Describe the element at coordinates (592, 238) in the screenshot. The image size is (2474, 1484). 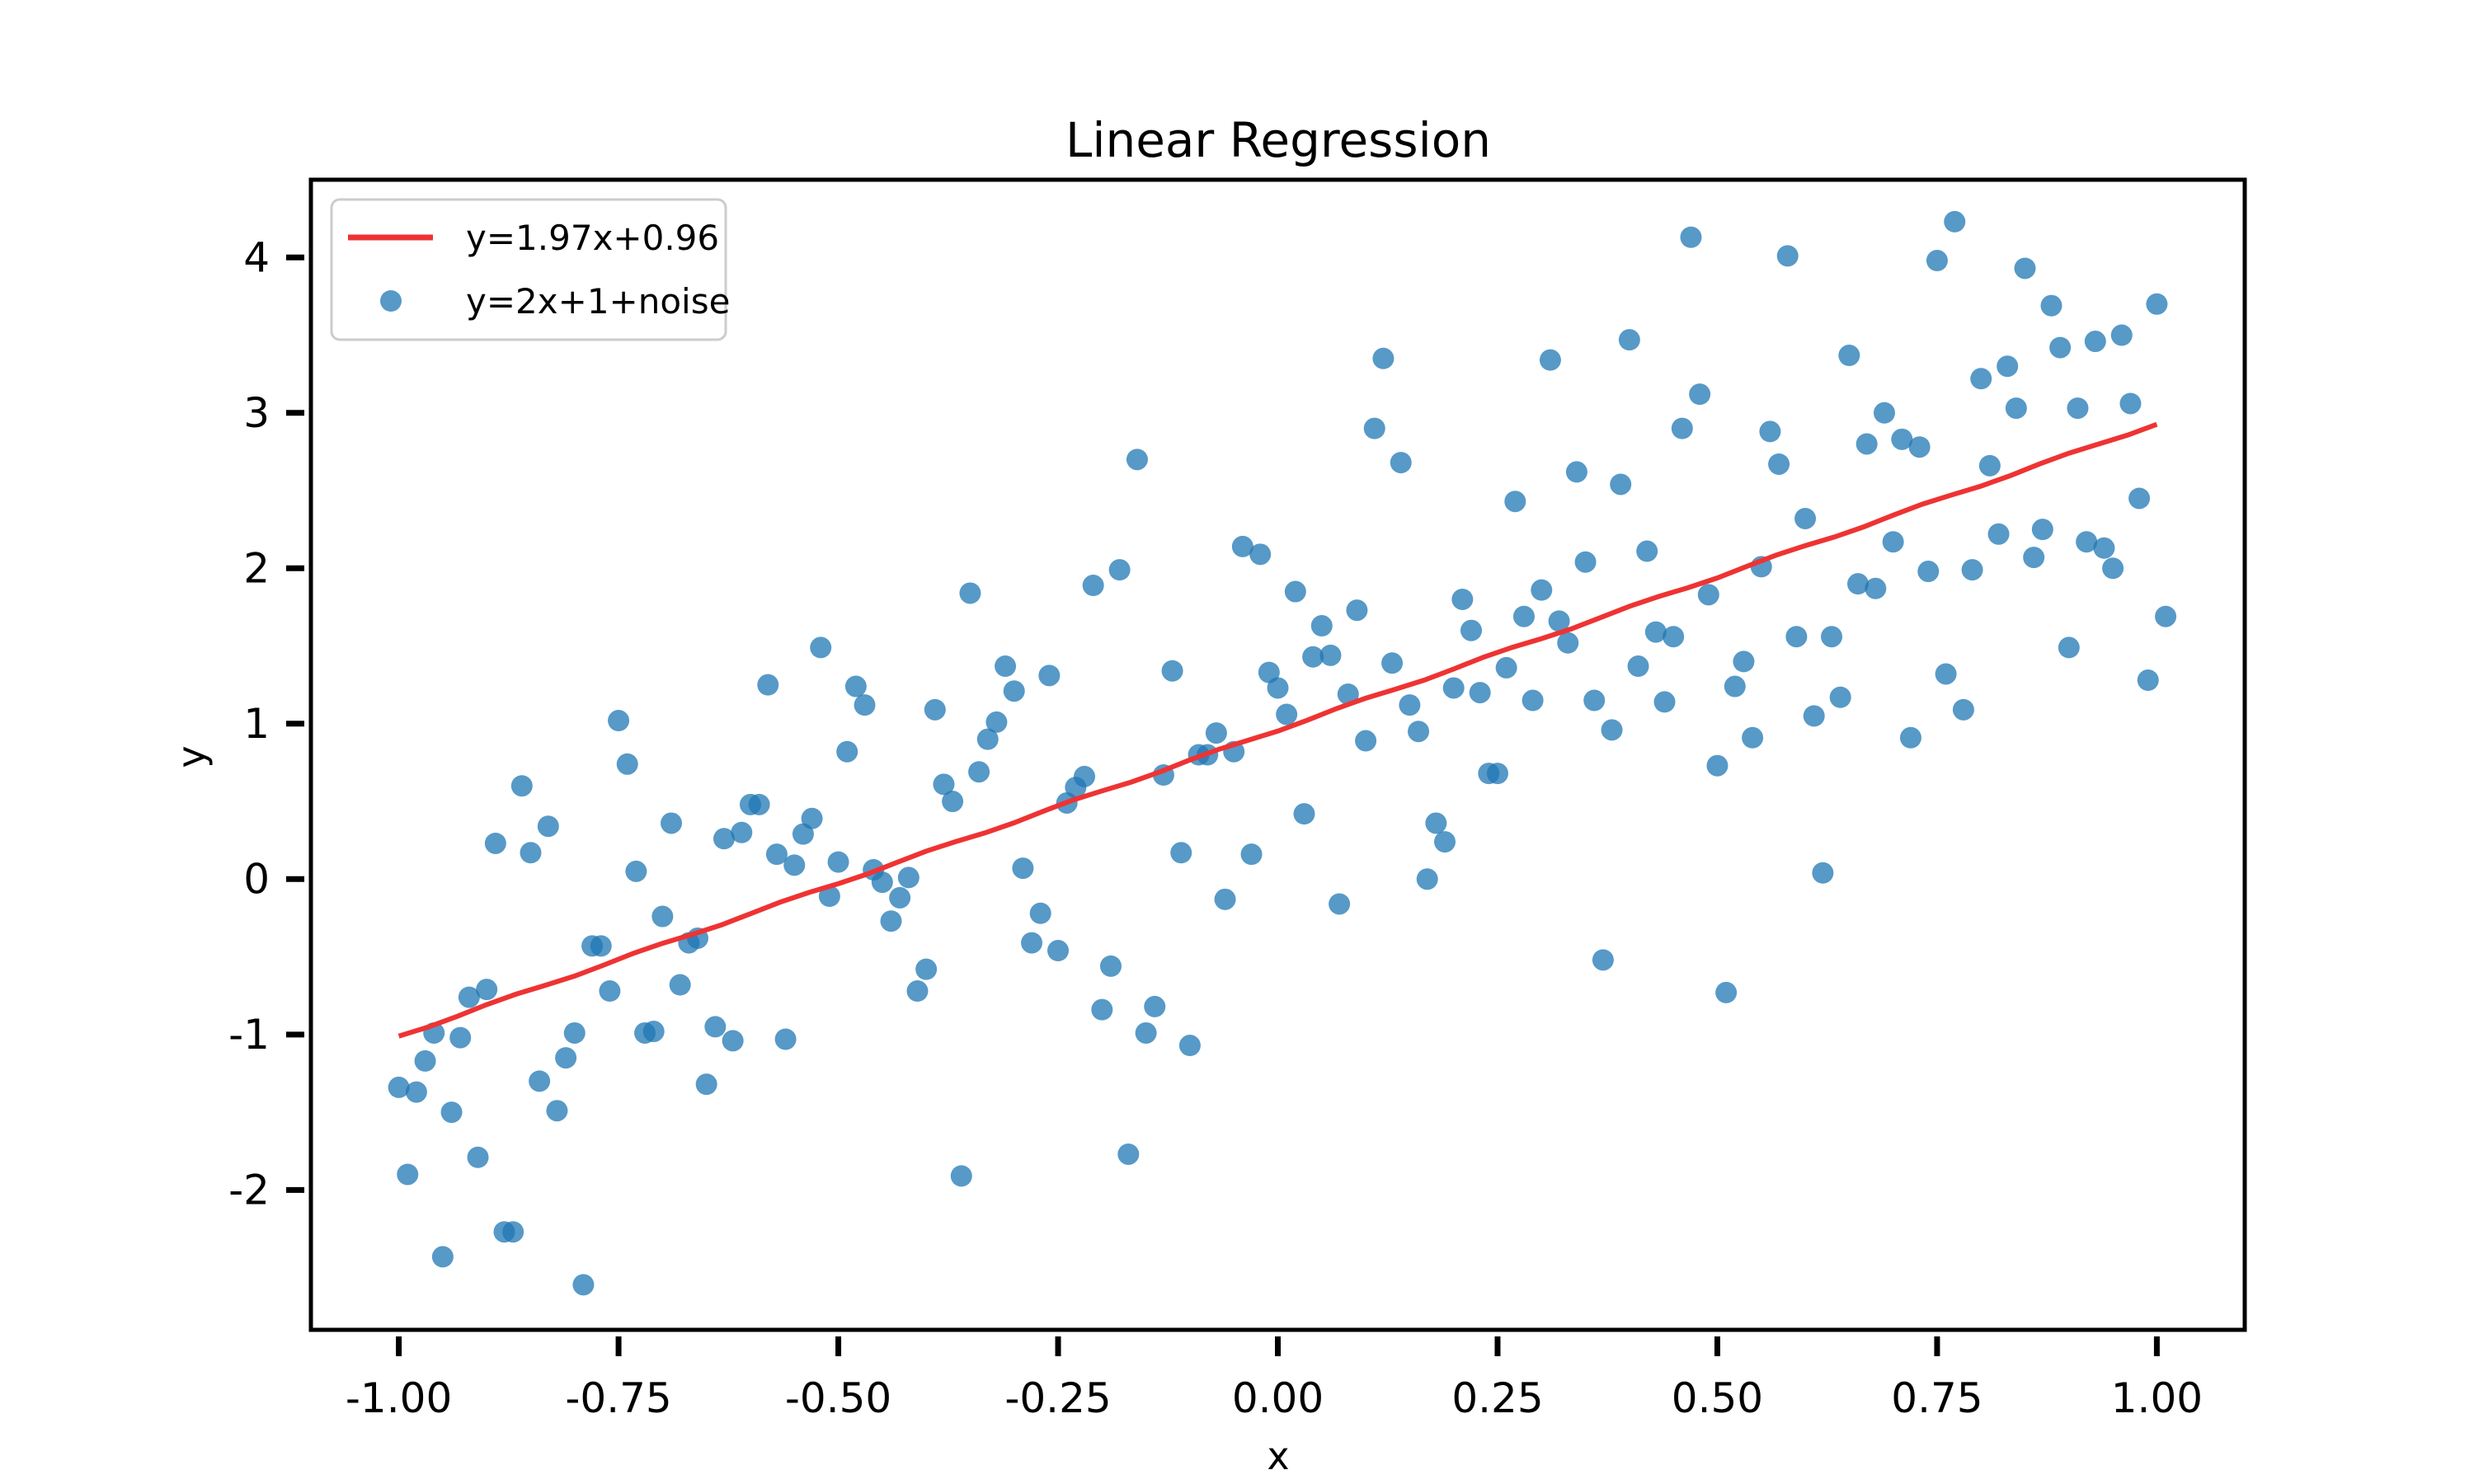
I see `legend-fit-line-label: y=1.97x+0.96` at that location.